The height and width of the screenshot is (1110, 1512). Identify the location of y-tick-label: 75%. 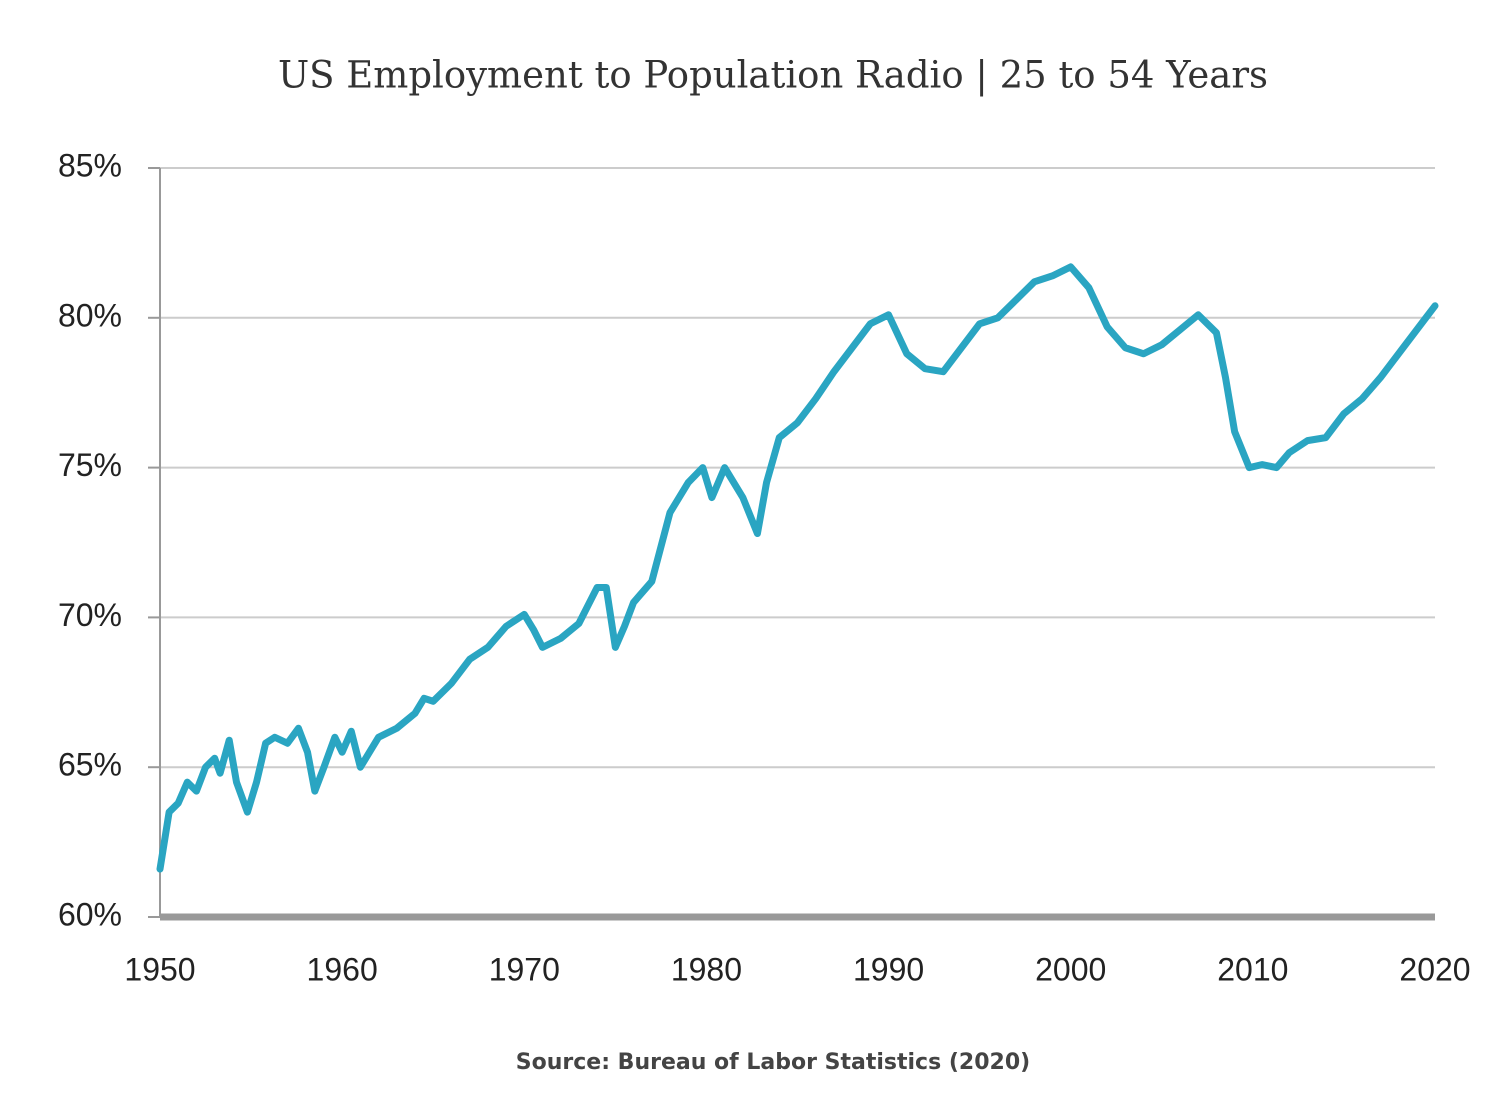
(90, 465).